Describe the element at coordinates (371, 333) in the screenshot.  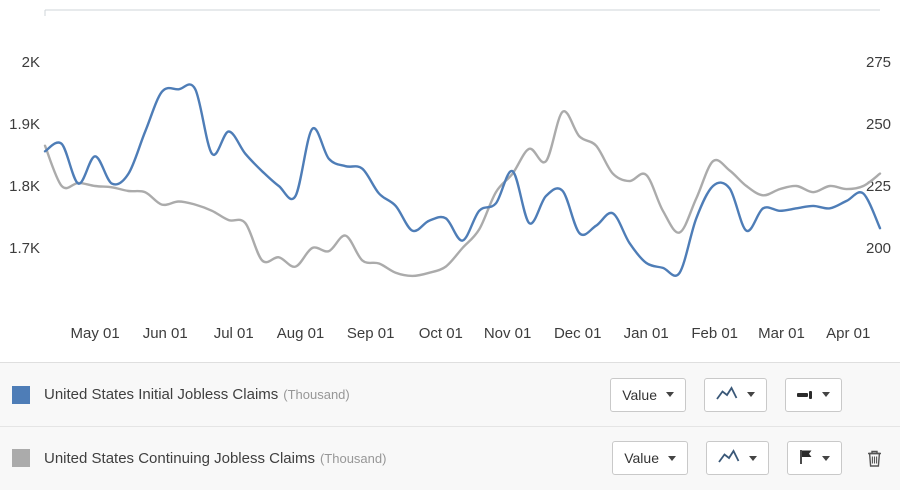
I see `x-axis-tick-label: Sep 01` at that location.